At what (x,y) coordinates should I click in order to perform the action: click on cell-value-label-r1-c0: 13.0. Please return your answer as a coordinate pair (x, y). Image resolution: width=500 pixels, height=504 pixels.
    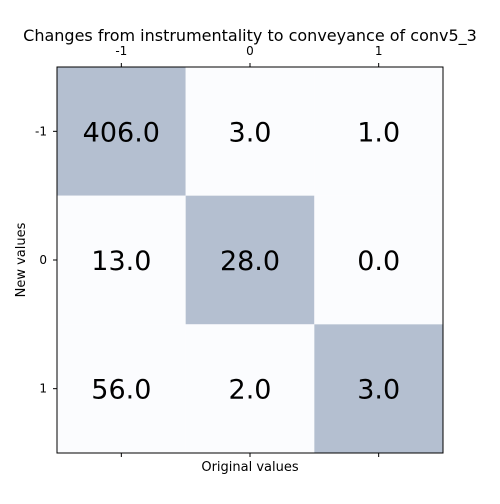
    Looking at the image, I should click on (121, 261).